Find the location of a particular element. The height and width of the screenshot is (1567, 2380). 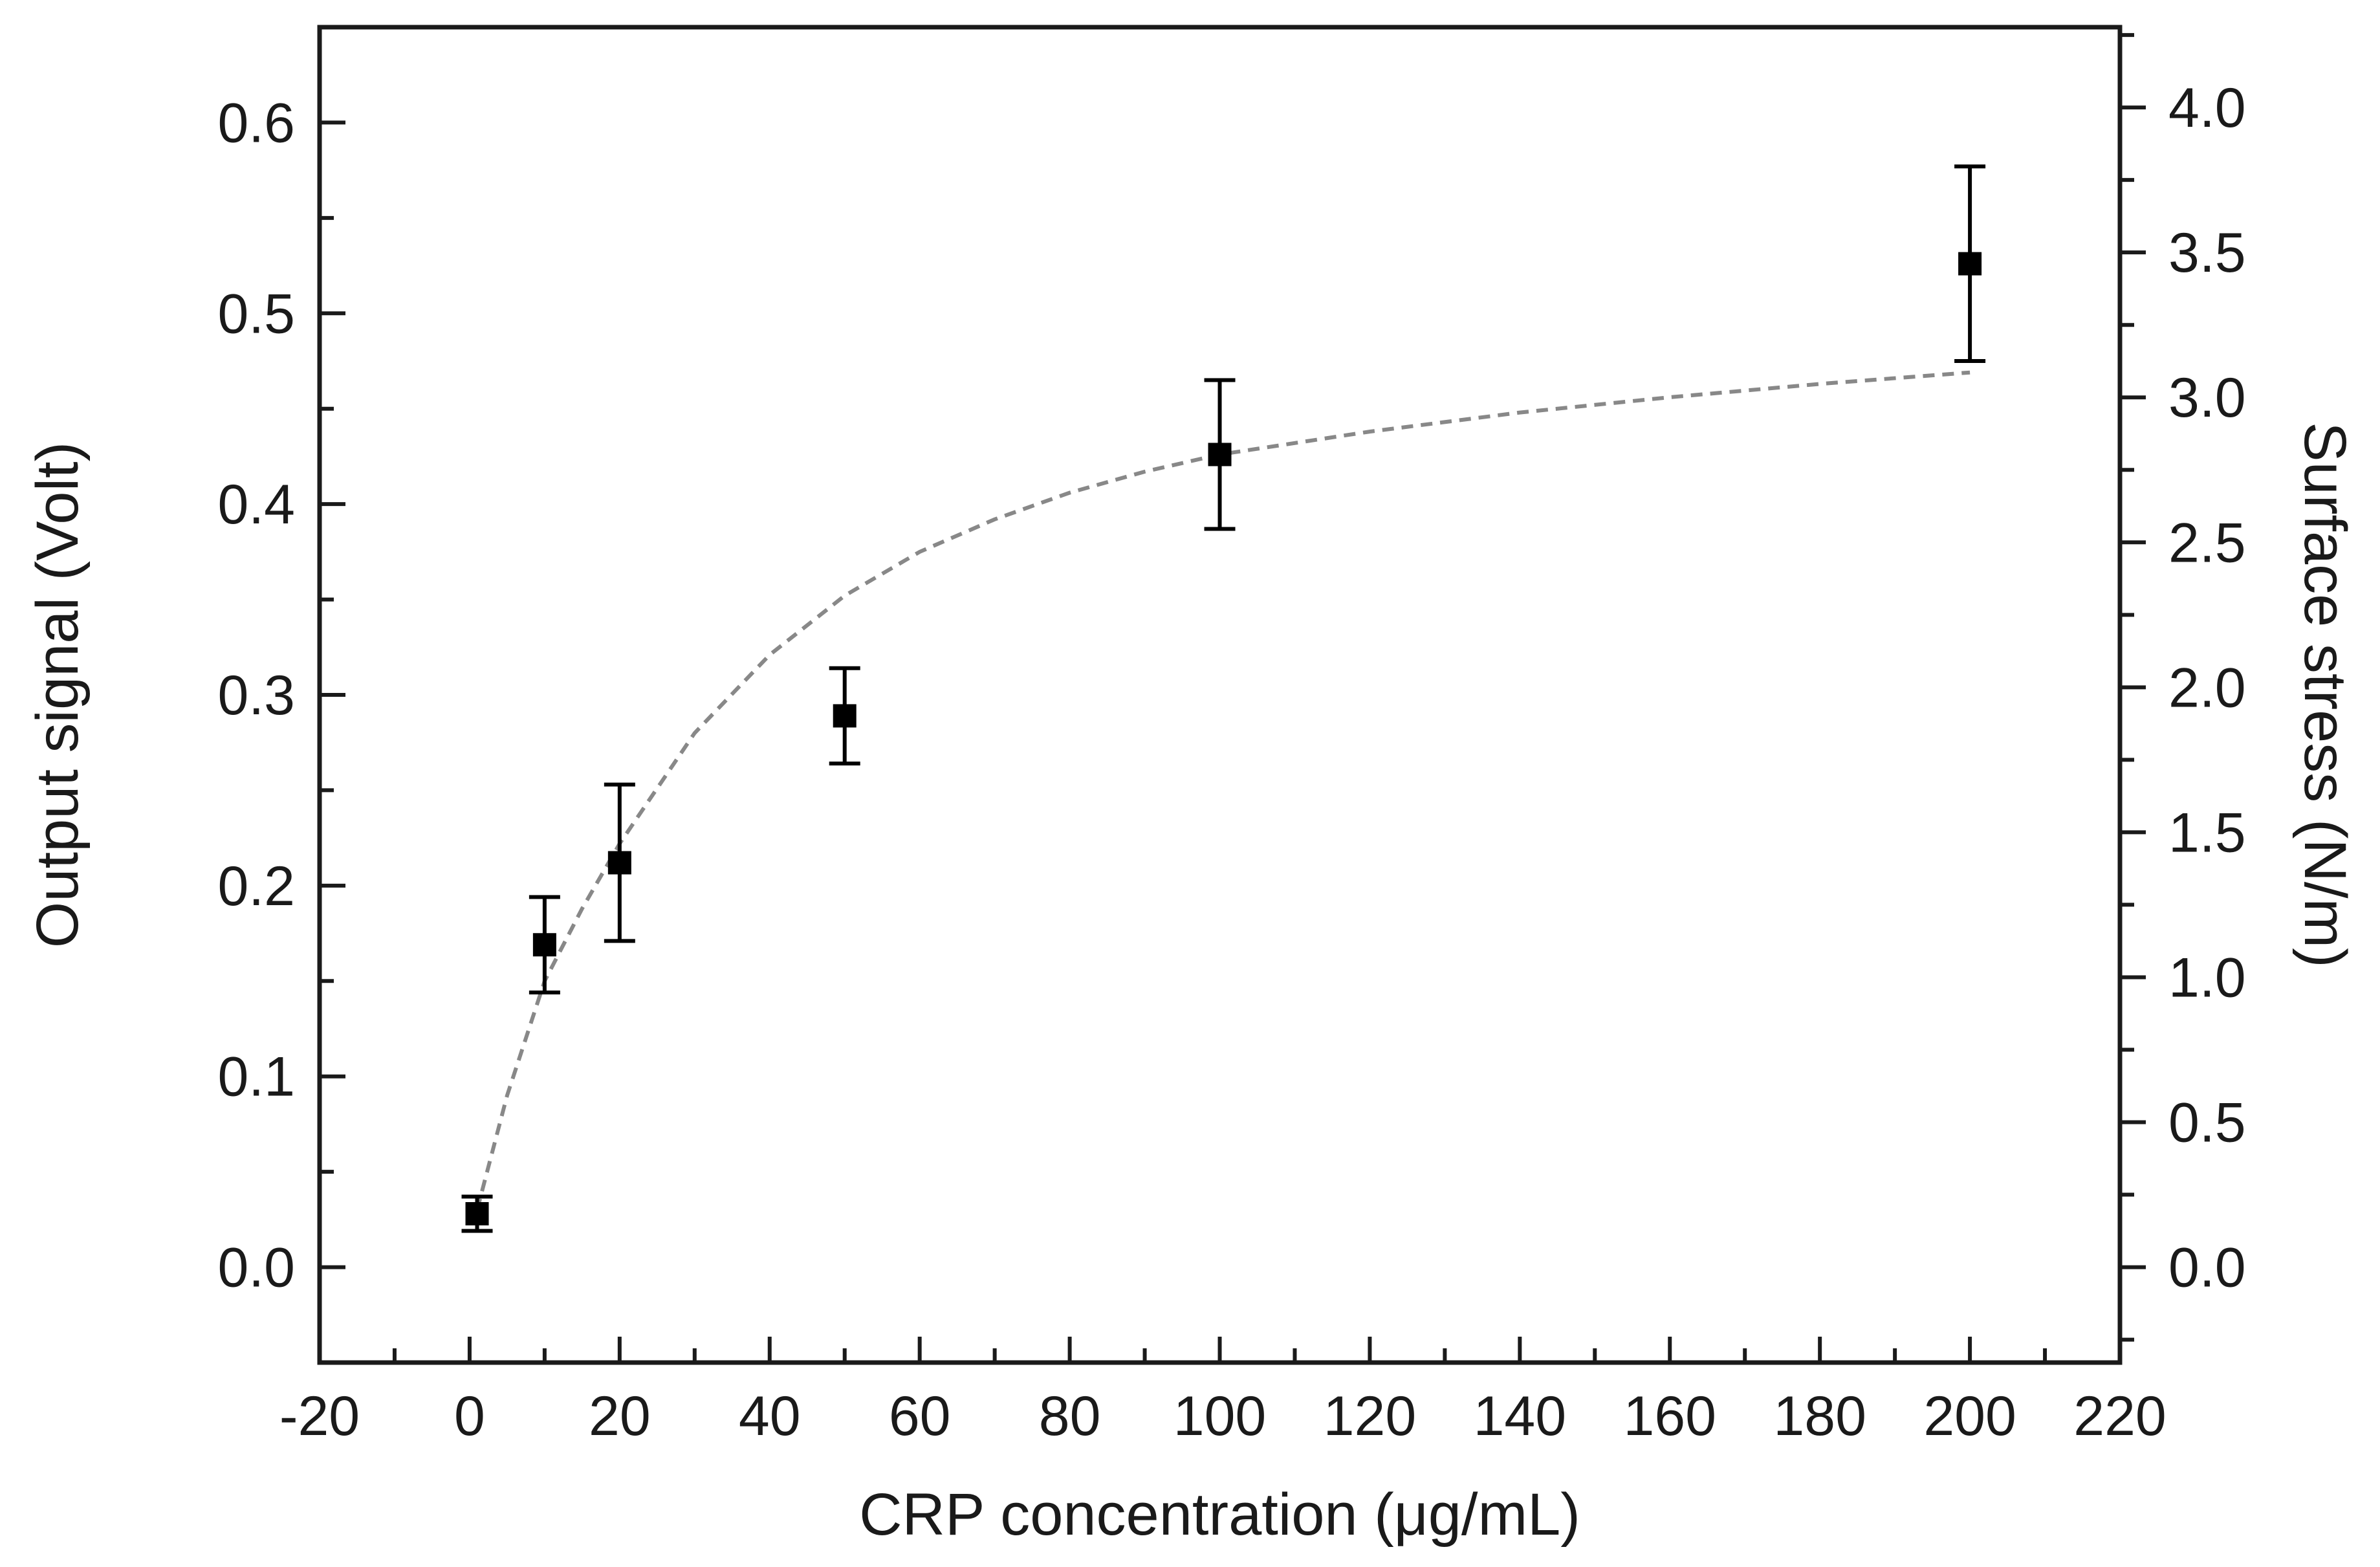

x-tick-label: 80 is located at coordinates (1070, 1416).